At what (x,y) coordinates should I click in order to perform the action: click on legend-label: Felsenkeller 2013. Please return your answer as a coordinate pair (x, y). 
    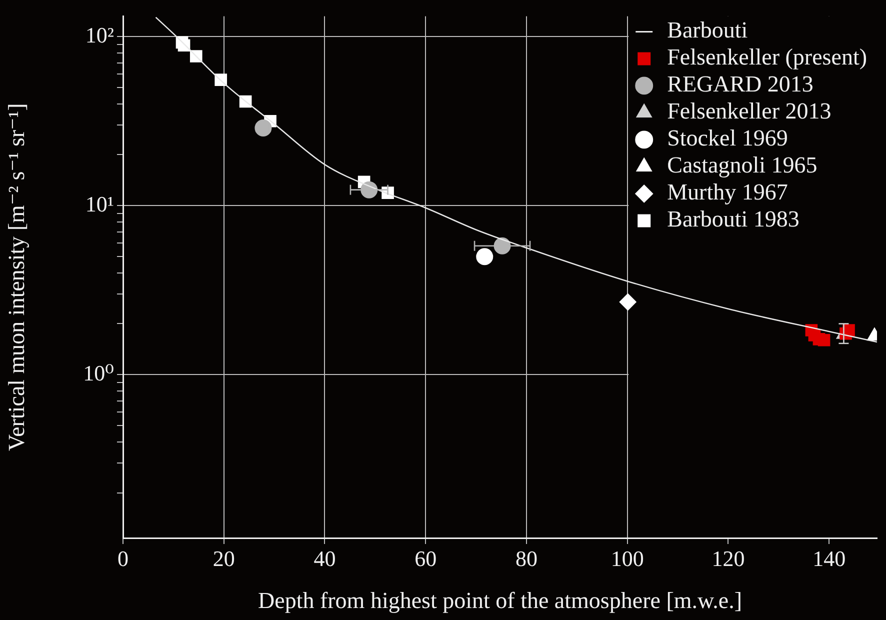
    Looking at the image, I should click on (749, 111).